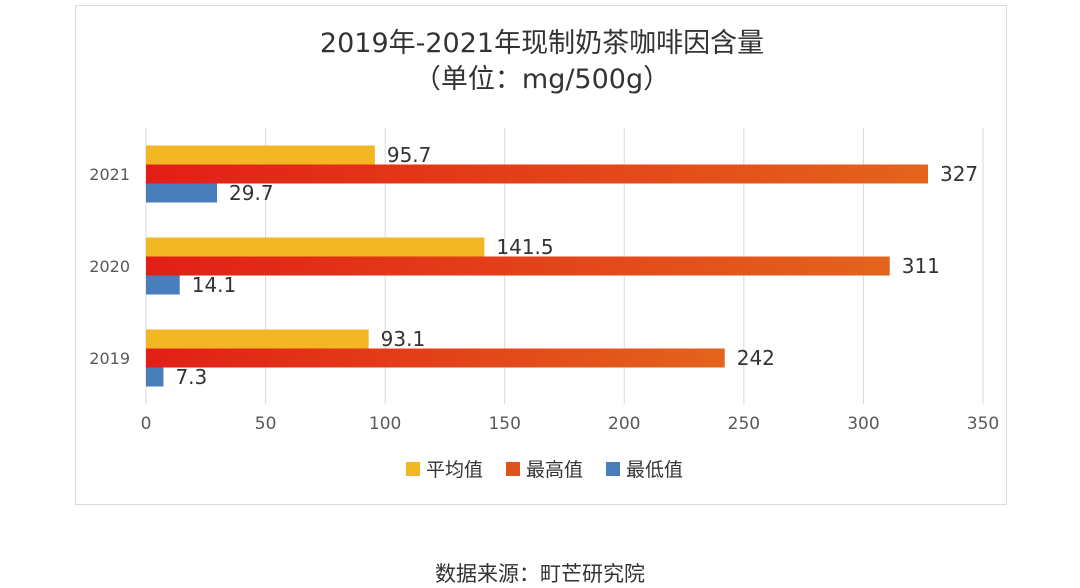 This screenshot has height=588, width=1080. Describe the element at coordinates (409, 155) in the screenshot. I see `data-label: 95.7` at that location.